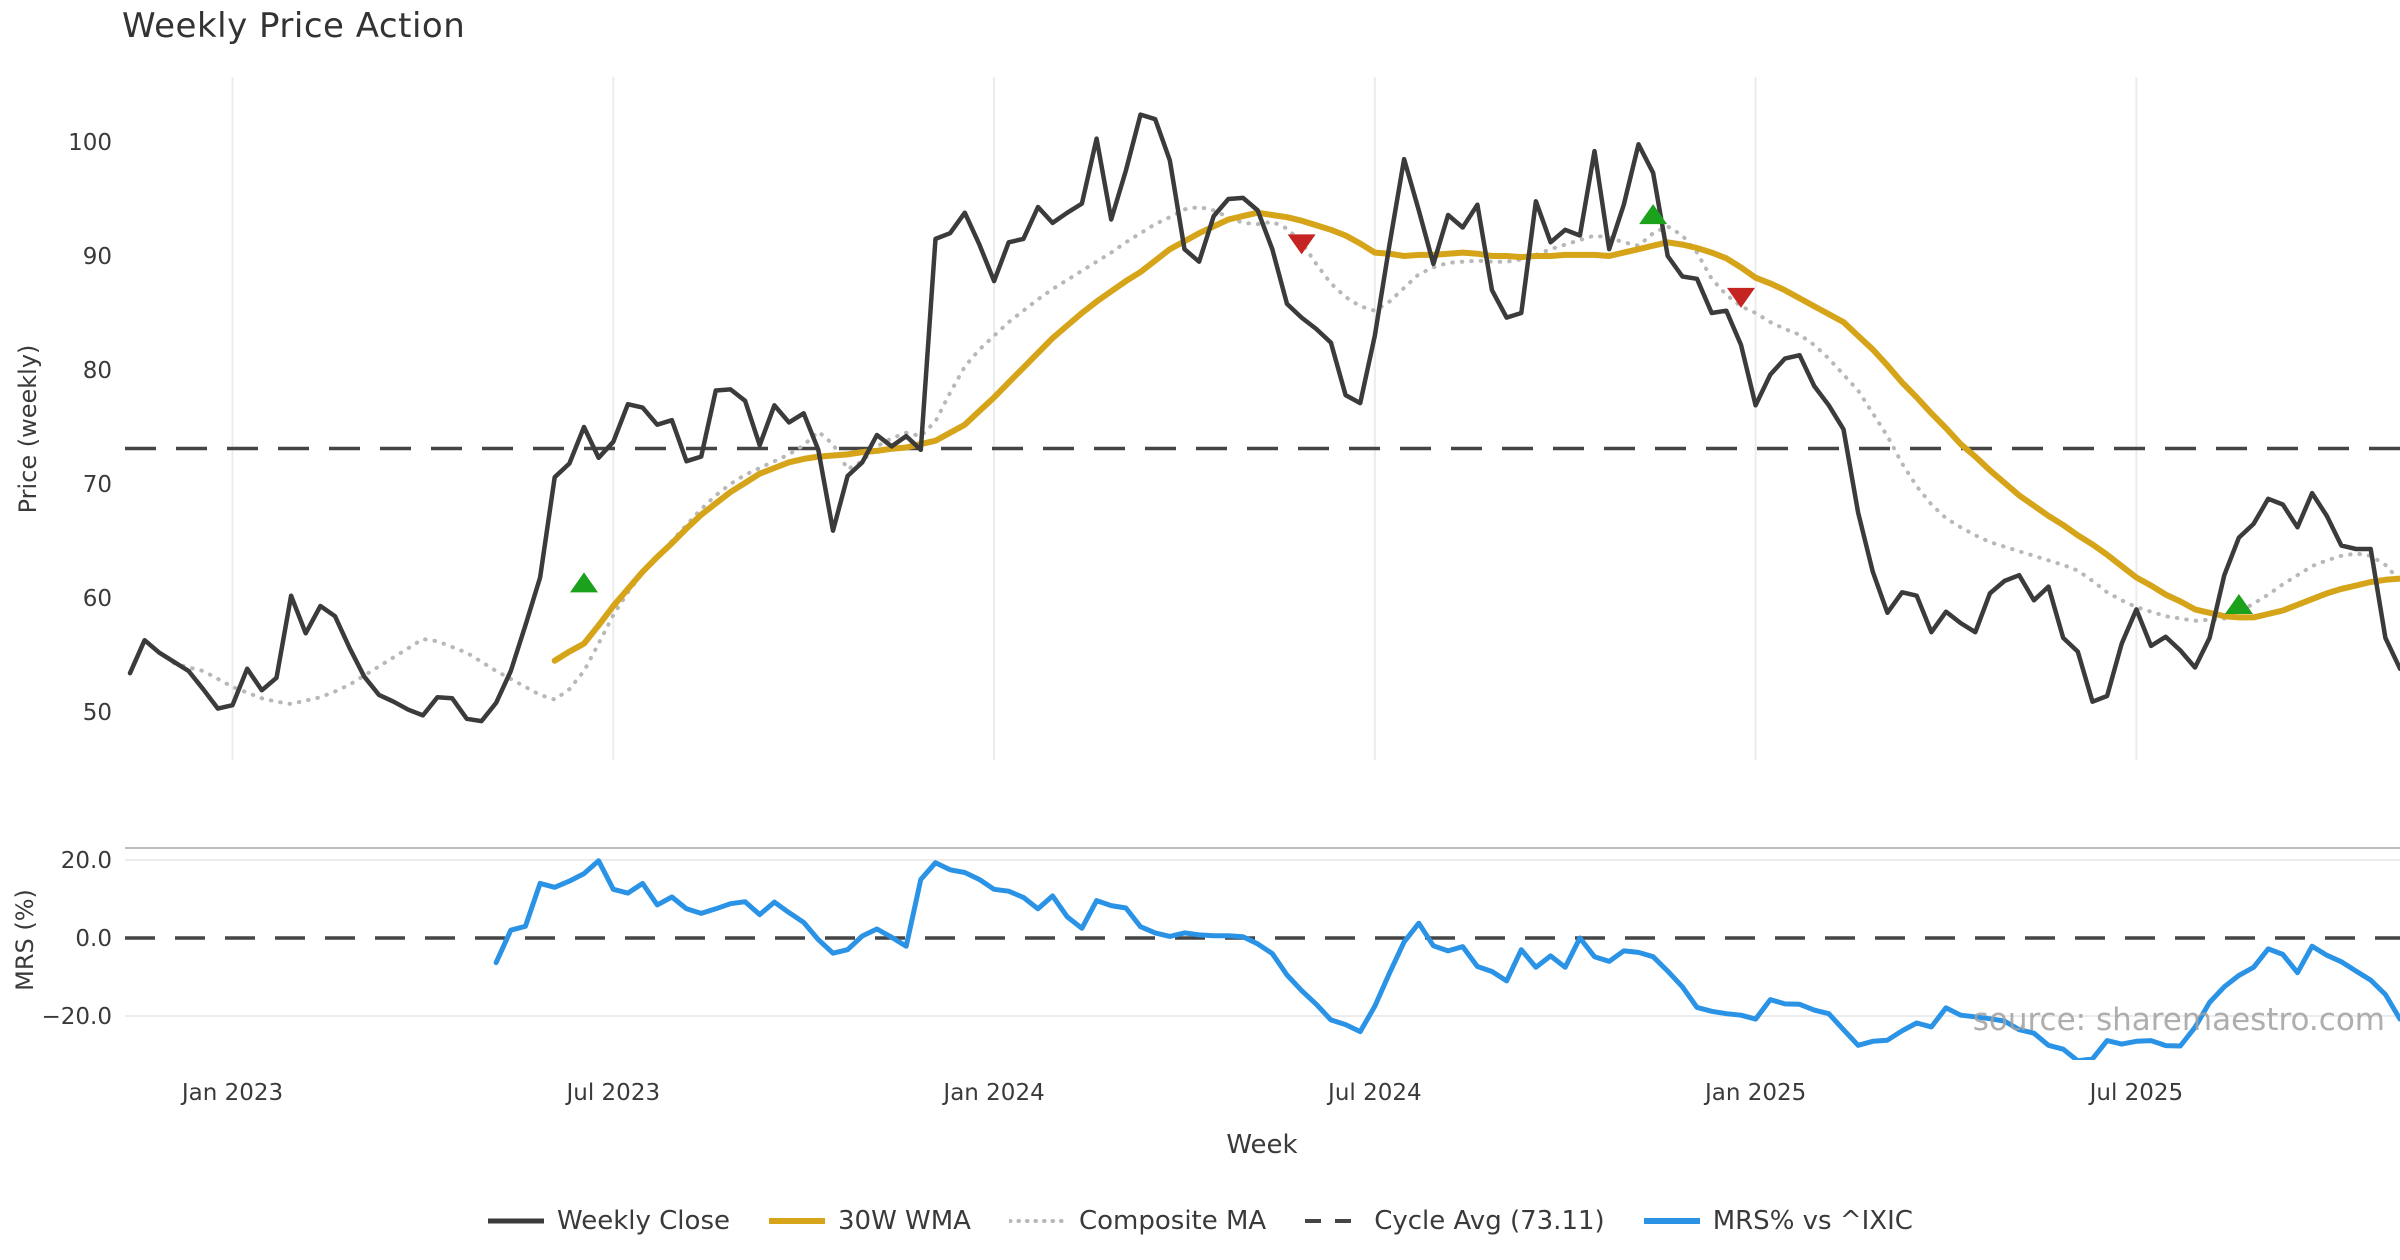 The width and height of the screenshot is (2400, 1260). What do you see at coordinates (1172, 1221) in the screenshot?
I see `legend-label: Composite MA` at bounding box center [1172, 1221].